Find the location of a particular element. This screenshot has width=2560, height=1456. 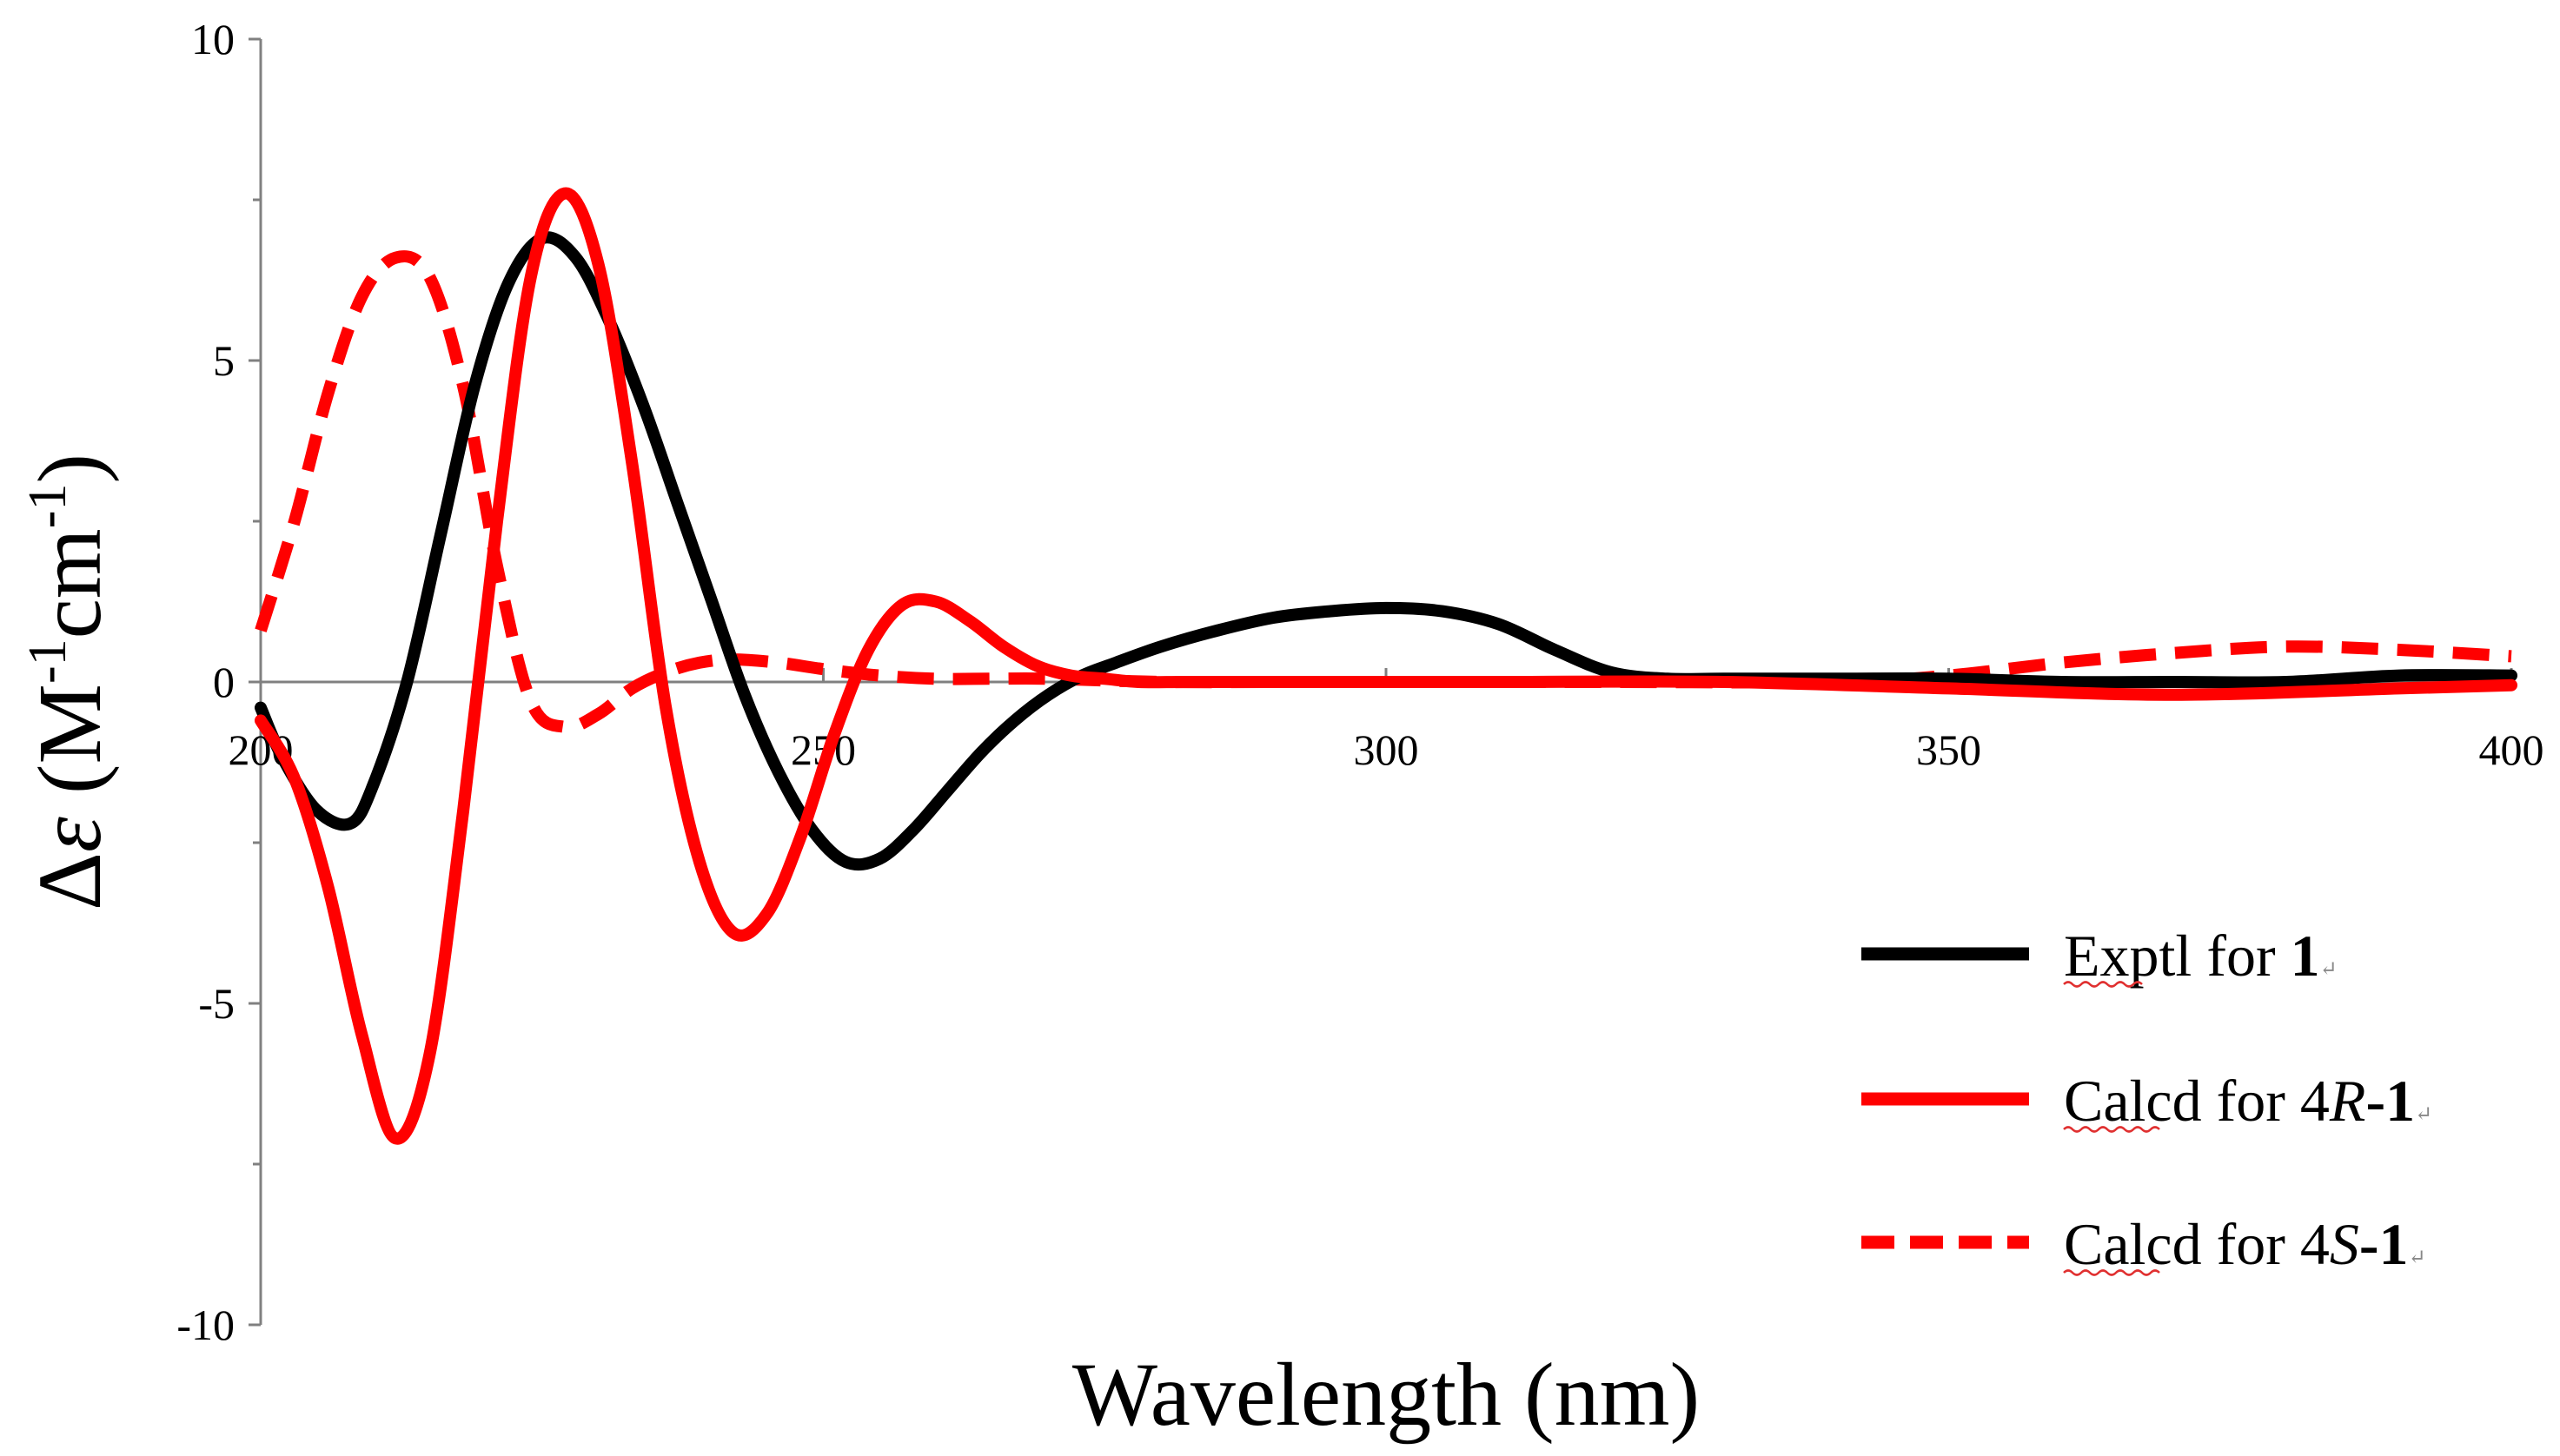

legend-label-calcd-4s: Calcd for 4S-1↵ is located at coordinates (2245, 1244).